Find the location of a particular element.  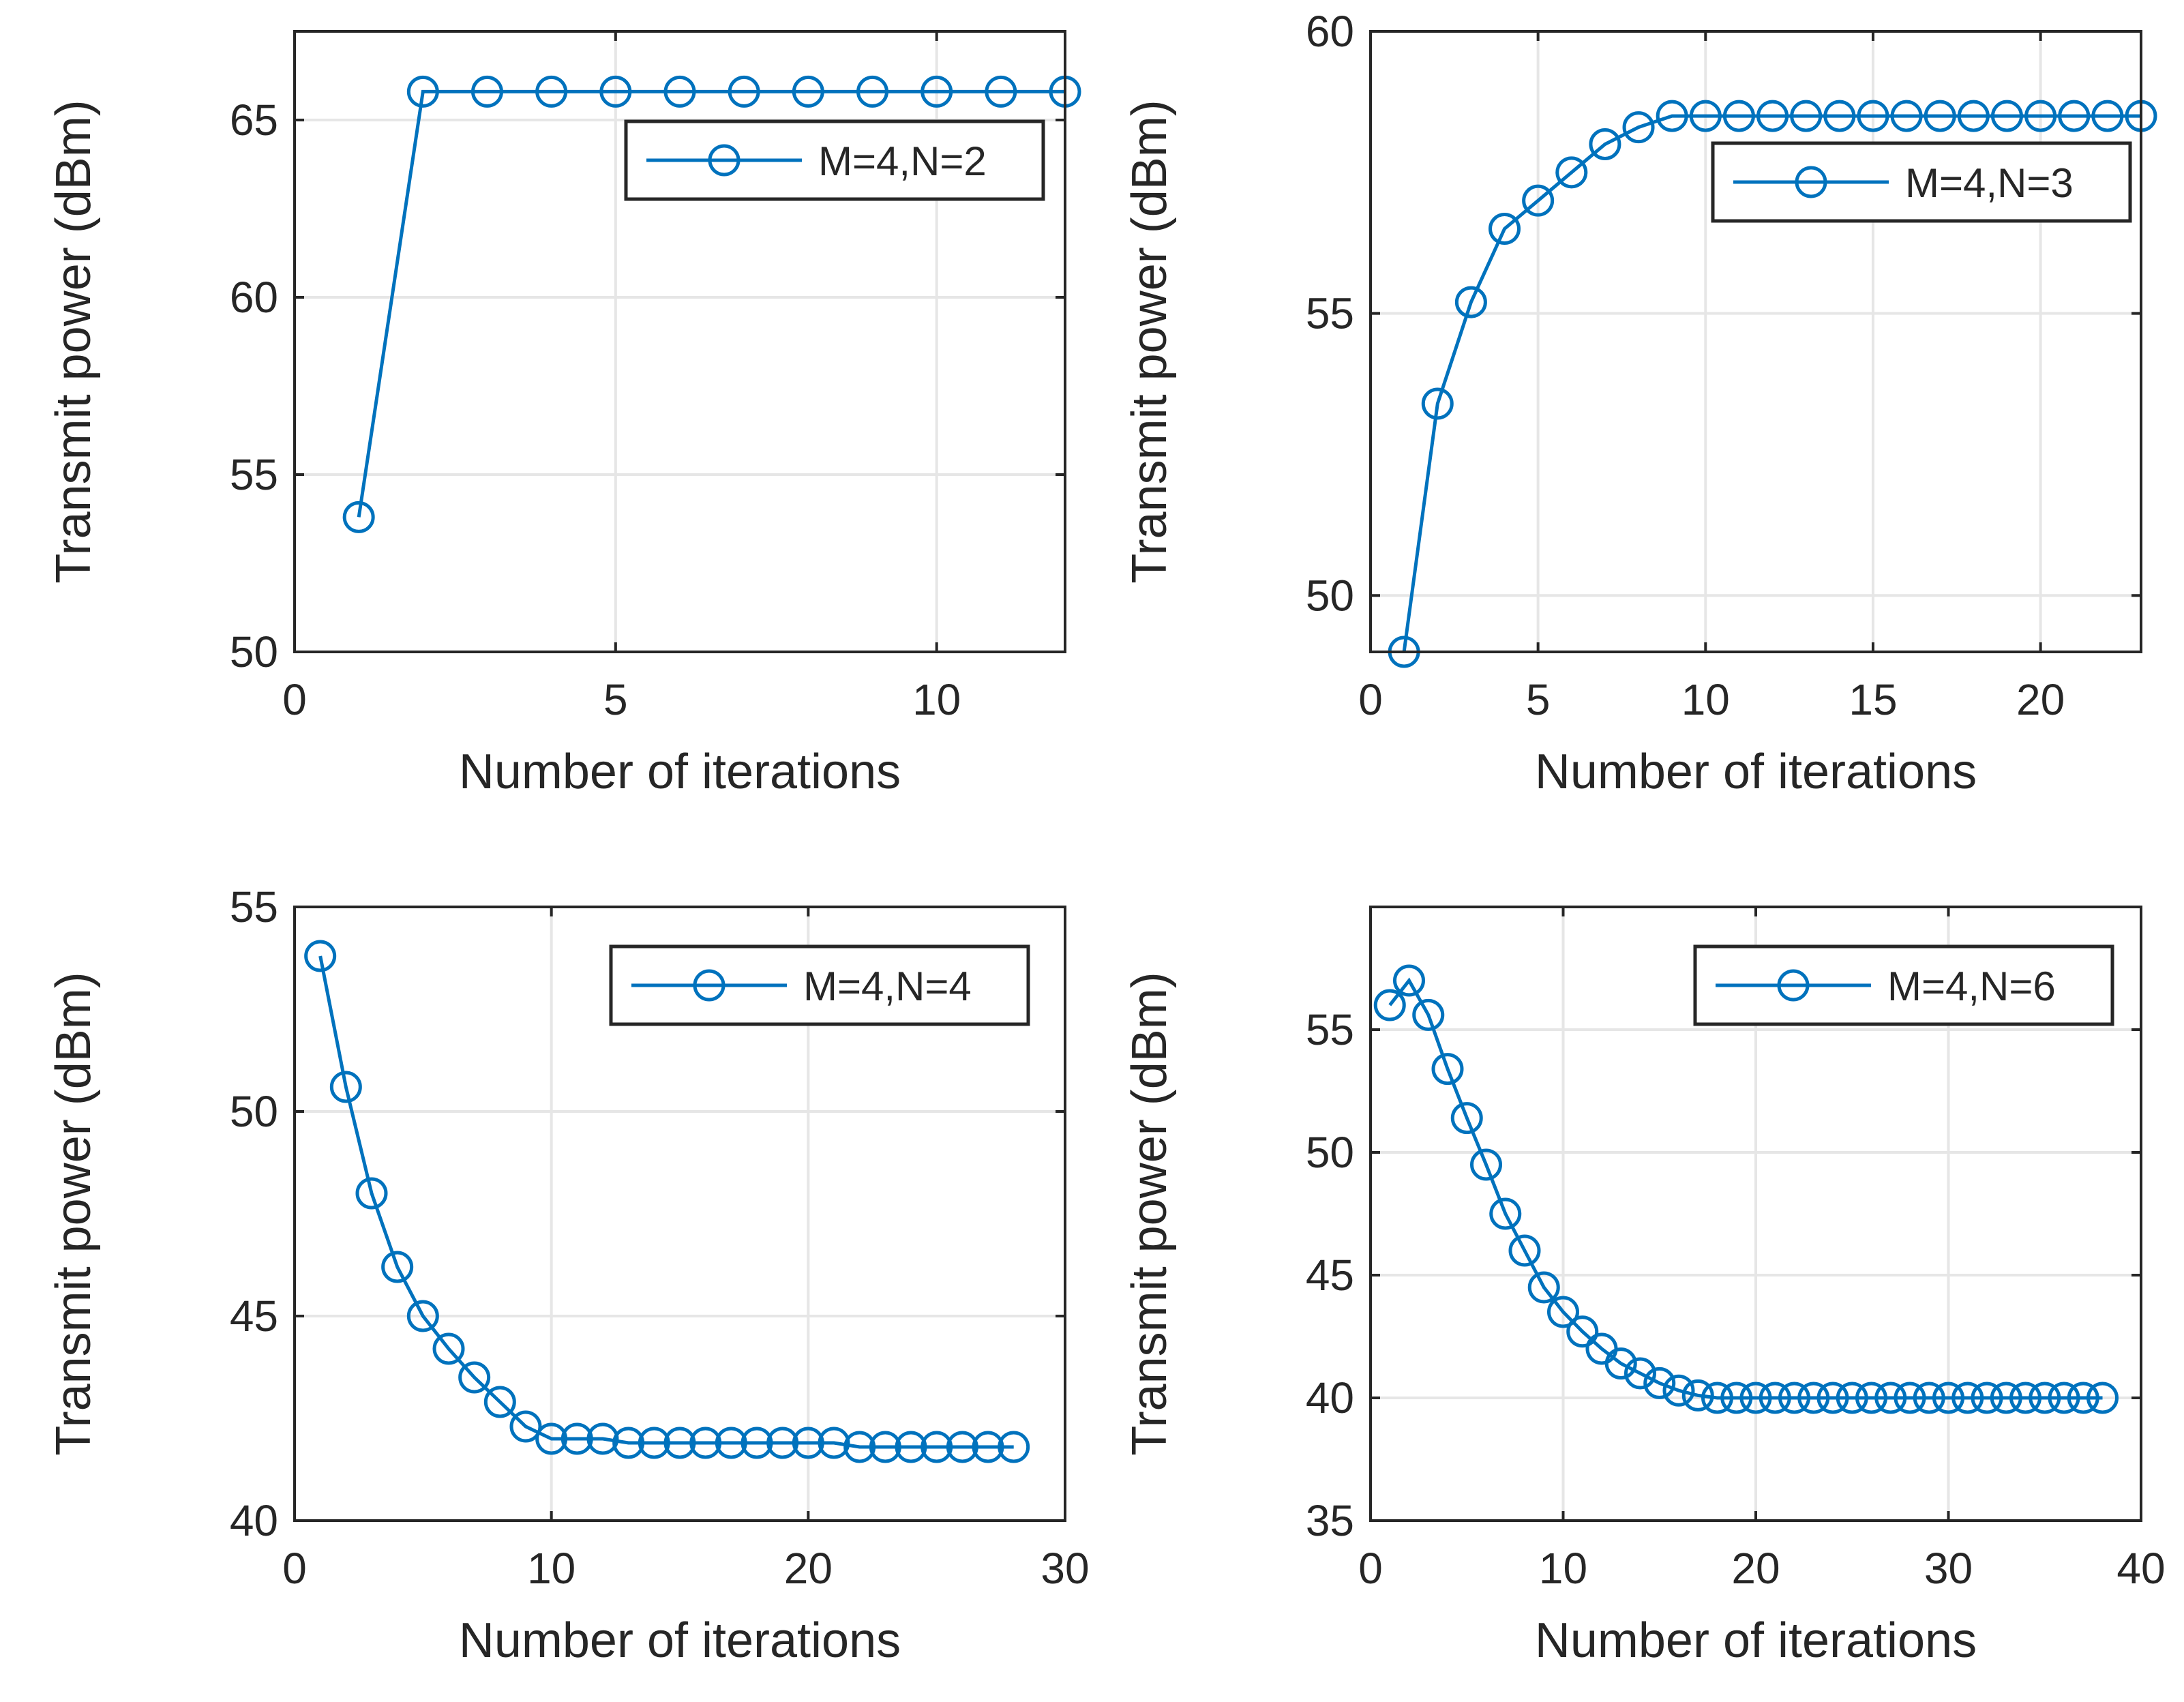

axes-background is located at coordinates (1756, 341).